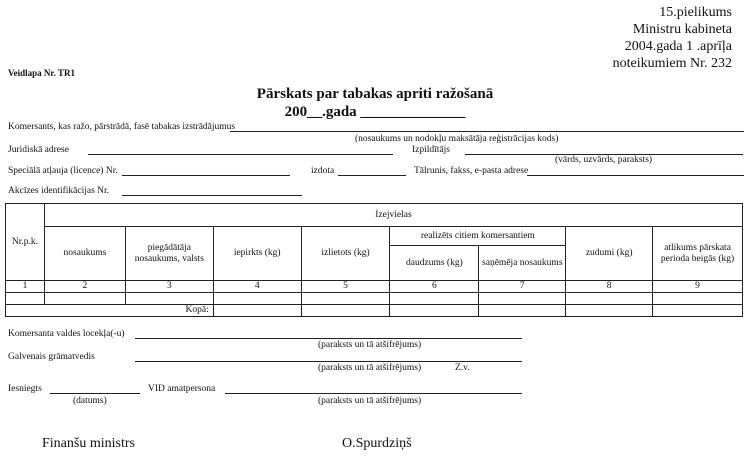  Describe the element at coordinates (257, 286) in the screenshot. I see `col-number: 4` at that location.